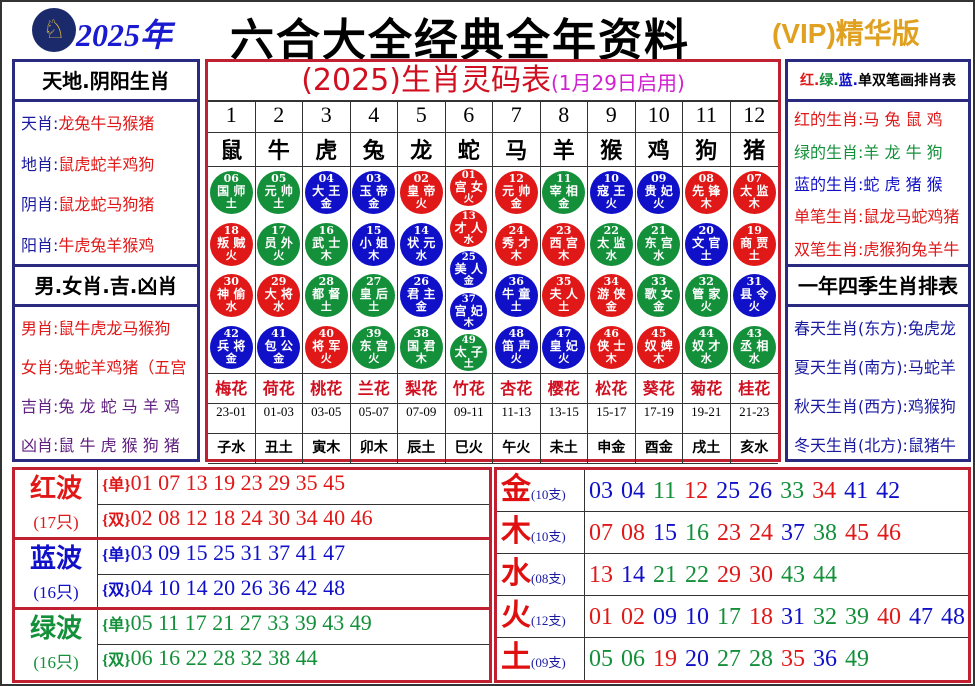  Describe the element at coordinates (612, 418) in the screenshot. I see `hour-range-cell: 15-17` at that location.